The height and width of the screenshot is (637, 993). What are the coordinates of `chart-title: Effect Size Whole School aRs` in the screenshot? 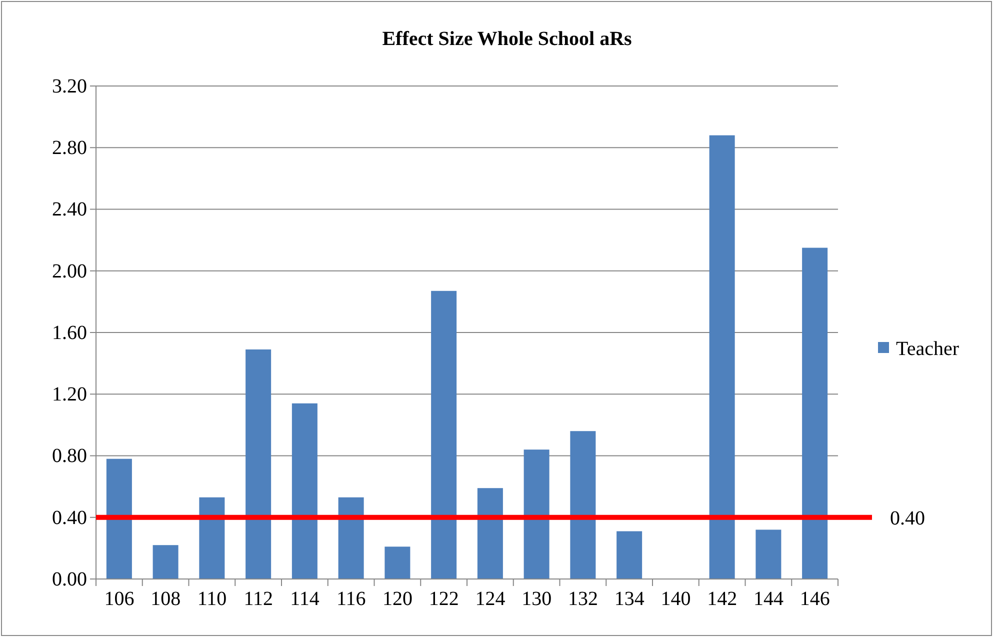 It's located at (507, 39).